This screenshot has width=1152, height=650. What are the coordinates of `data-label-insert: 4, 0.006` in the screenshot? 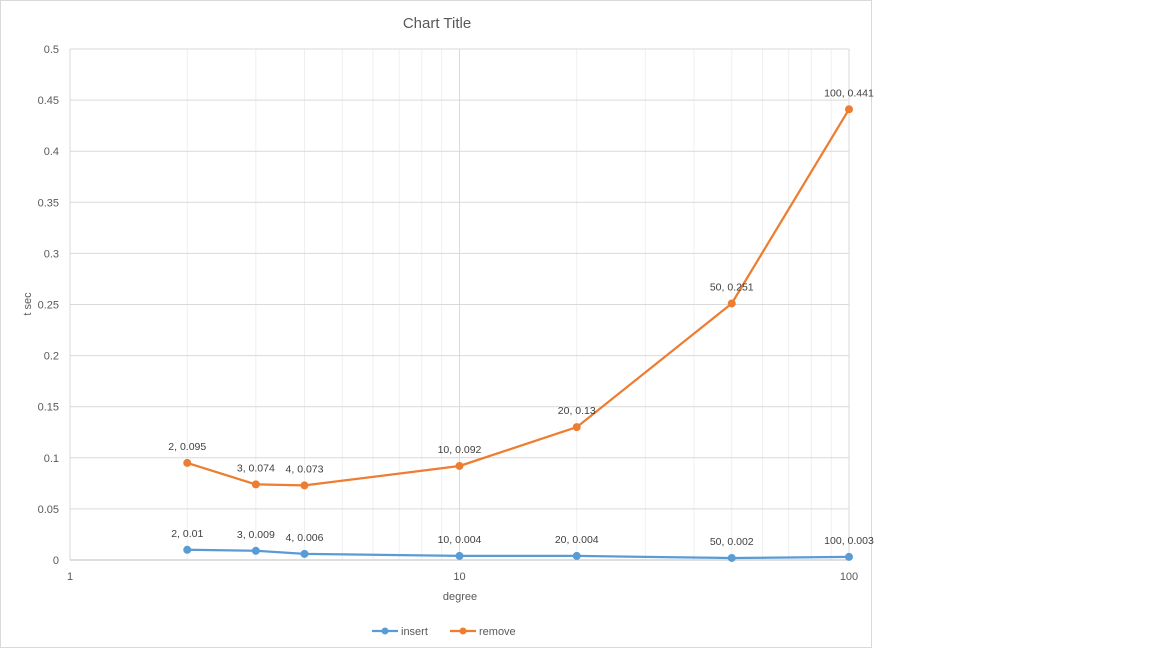 It's located at (305, 538).